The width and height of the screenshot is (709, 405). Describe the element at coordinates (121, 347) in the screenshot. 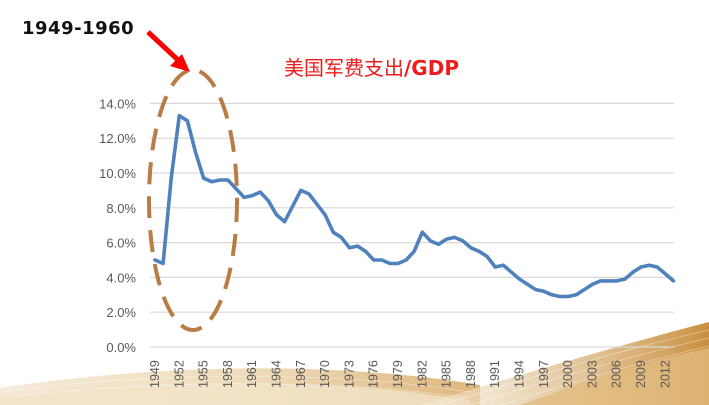

I see `y-tick-label: 0.0%` at that location.